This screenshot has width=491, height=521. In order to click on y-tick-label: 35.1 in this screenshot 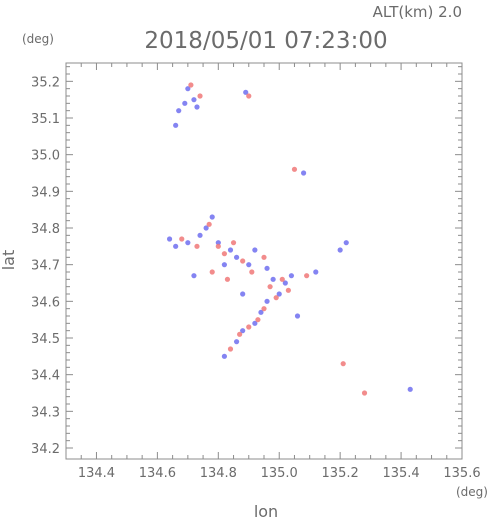, I will do `click(45, 119)`.